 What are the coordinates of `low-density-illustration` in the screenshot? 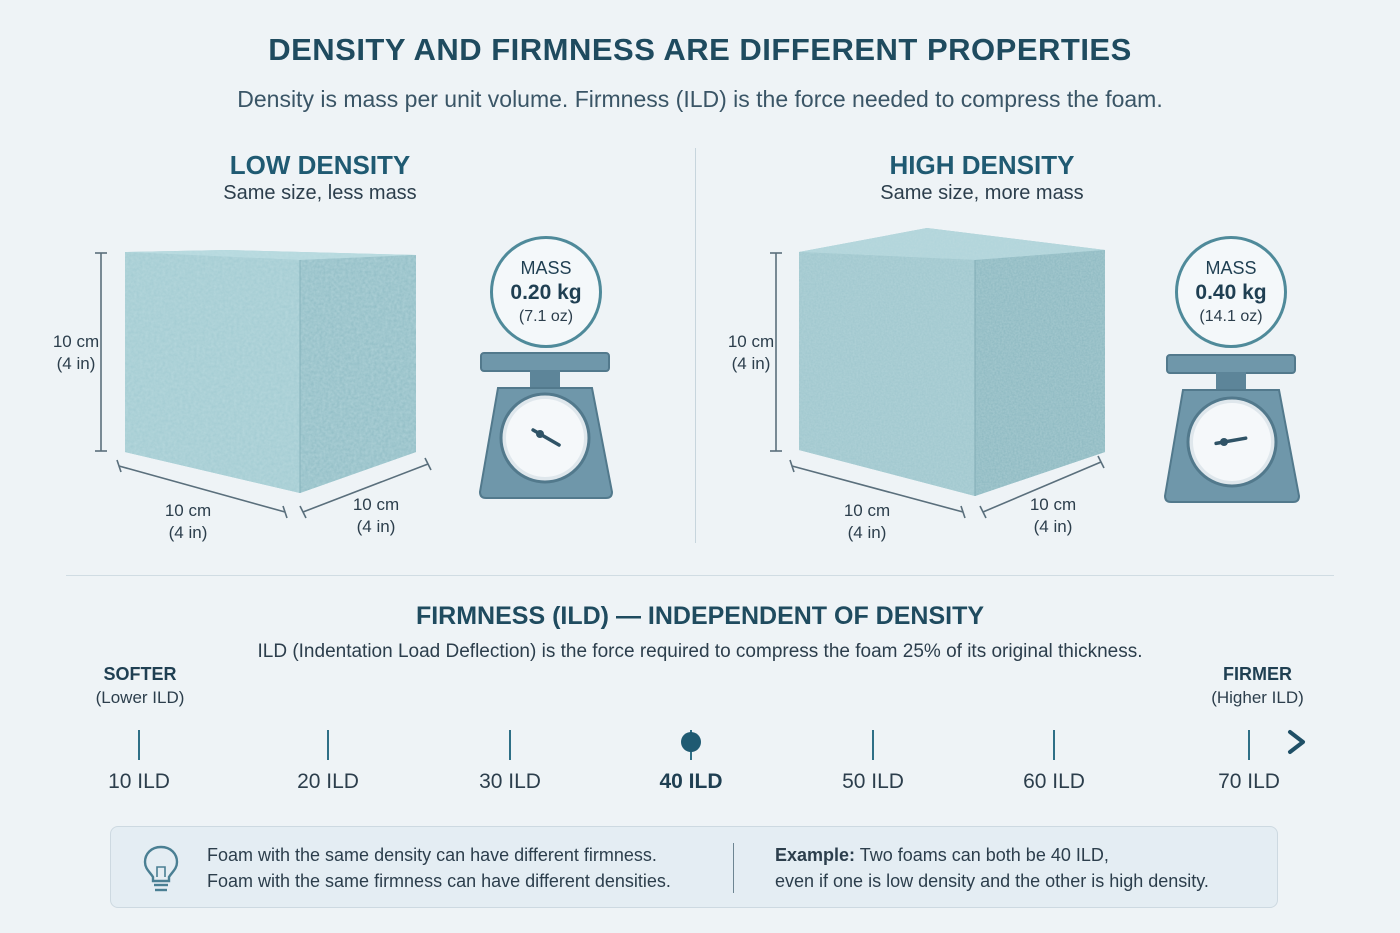 It's located at (354, 384).